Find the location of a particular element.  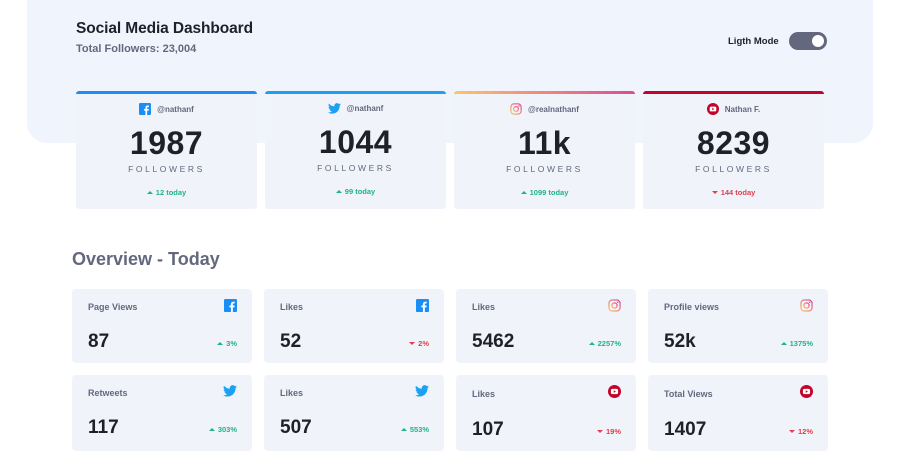

metric-label: Total Views is located at coordinates (688, 394).